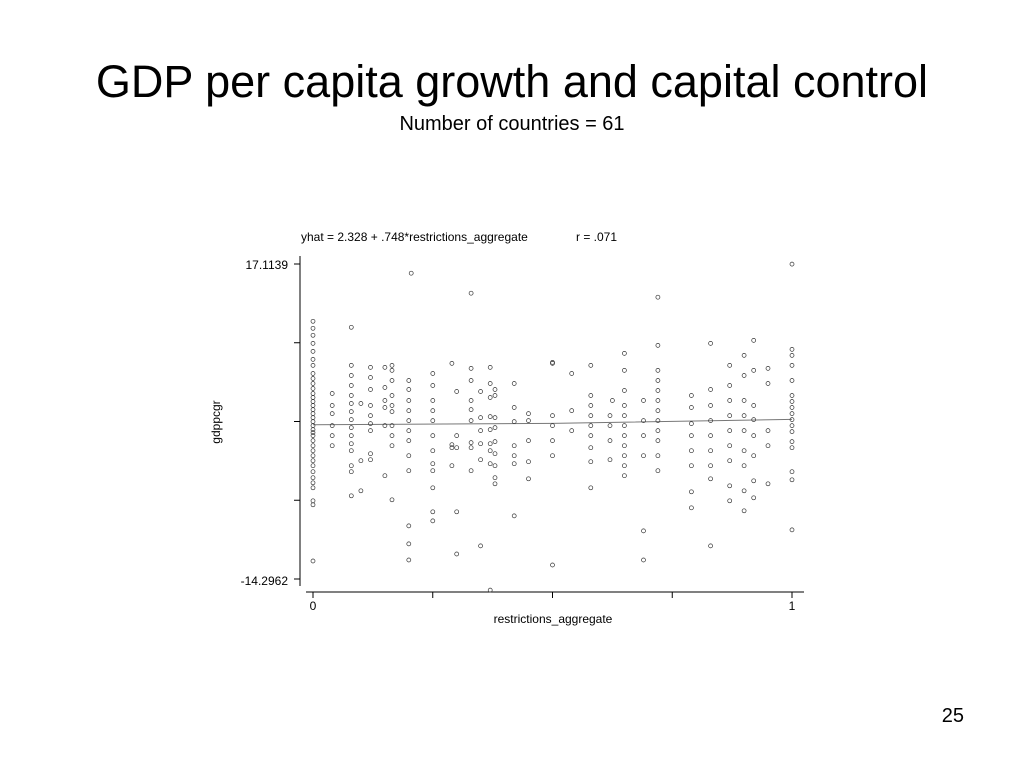  Describe the element at coordinates (267, 265) in the screenshot. I see `y-tick-label-top: 17.1139` at that location.